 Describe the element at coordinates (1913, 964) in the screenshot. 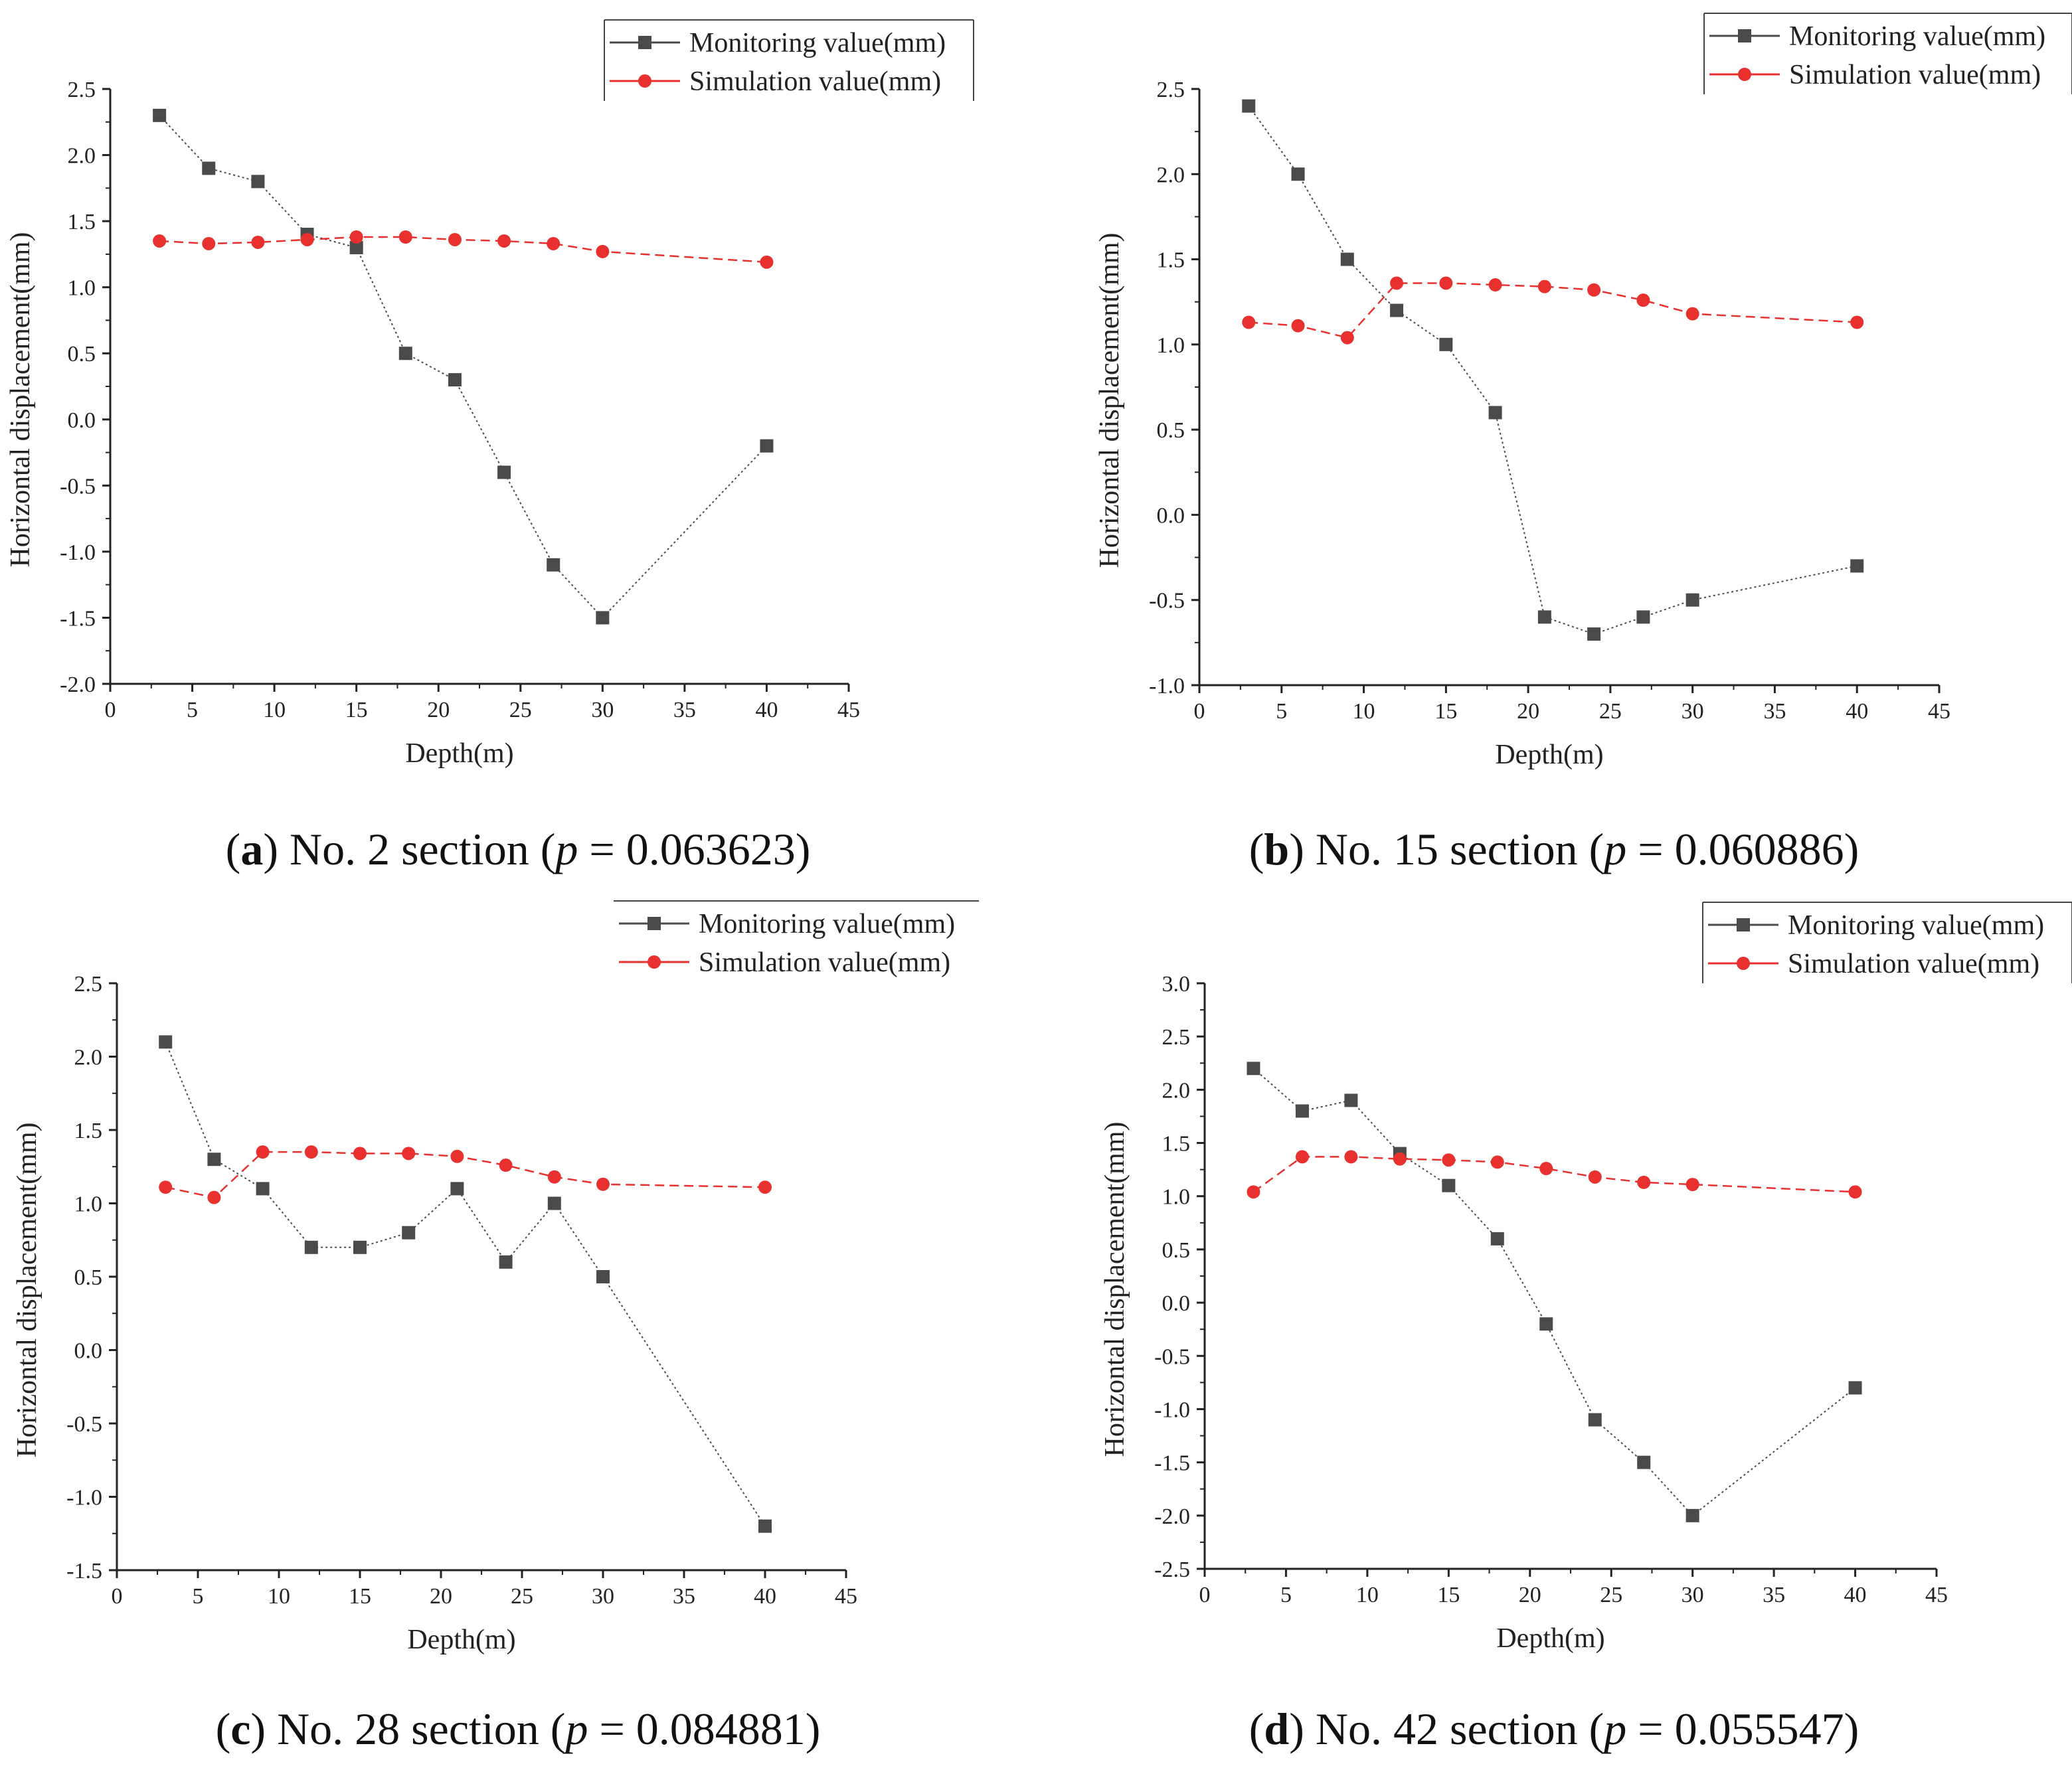

I see `legend-label-simulation: Simulation value(mm)` at that location.